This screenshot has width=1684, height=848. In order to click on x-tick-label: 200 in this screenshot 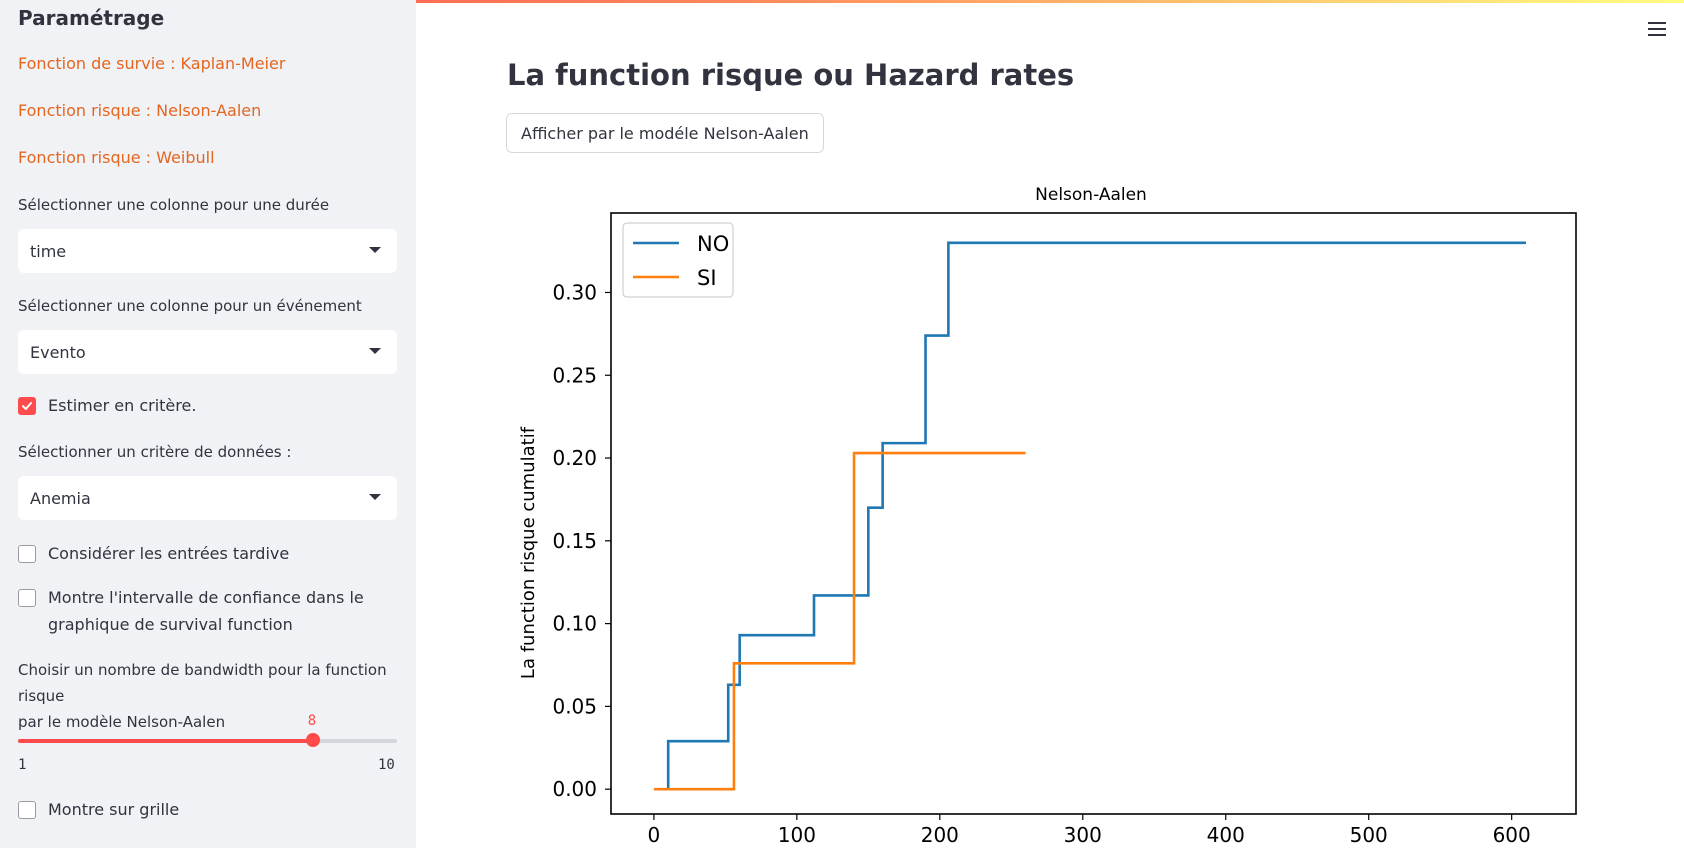, I will do `click(940, 835)`.